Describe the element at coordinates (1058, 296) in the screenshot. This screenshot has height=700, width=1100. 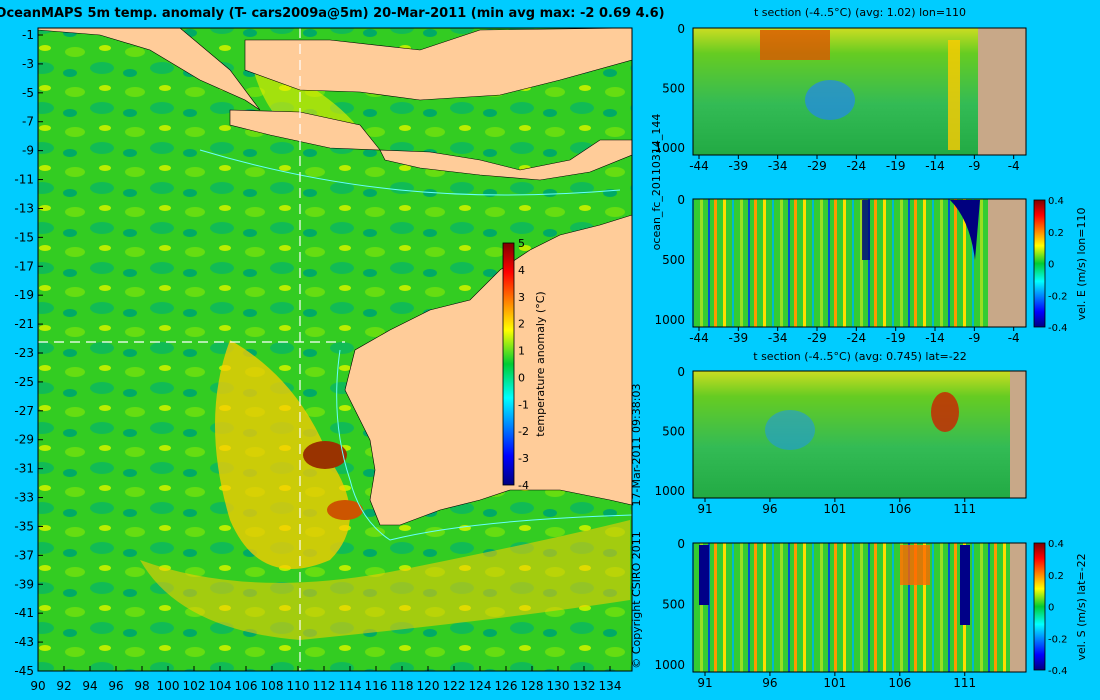
I see `colorbar-tick-label: -0.2` at that location.